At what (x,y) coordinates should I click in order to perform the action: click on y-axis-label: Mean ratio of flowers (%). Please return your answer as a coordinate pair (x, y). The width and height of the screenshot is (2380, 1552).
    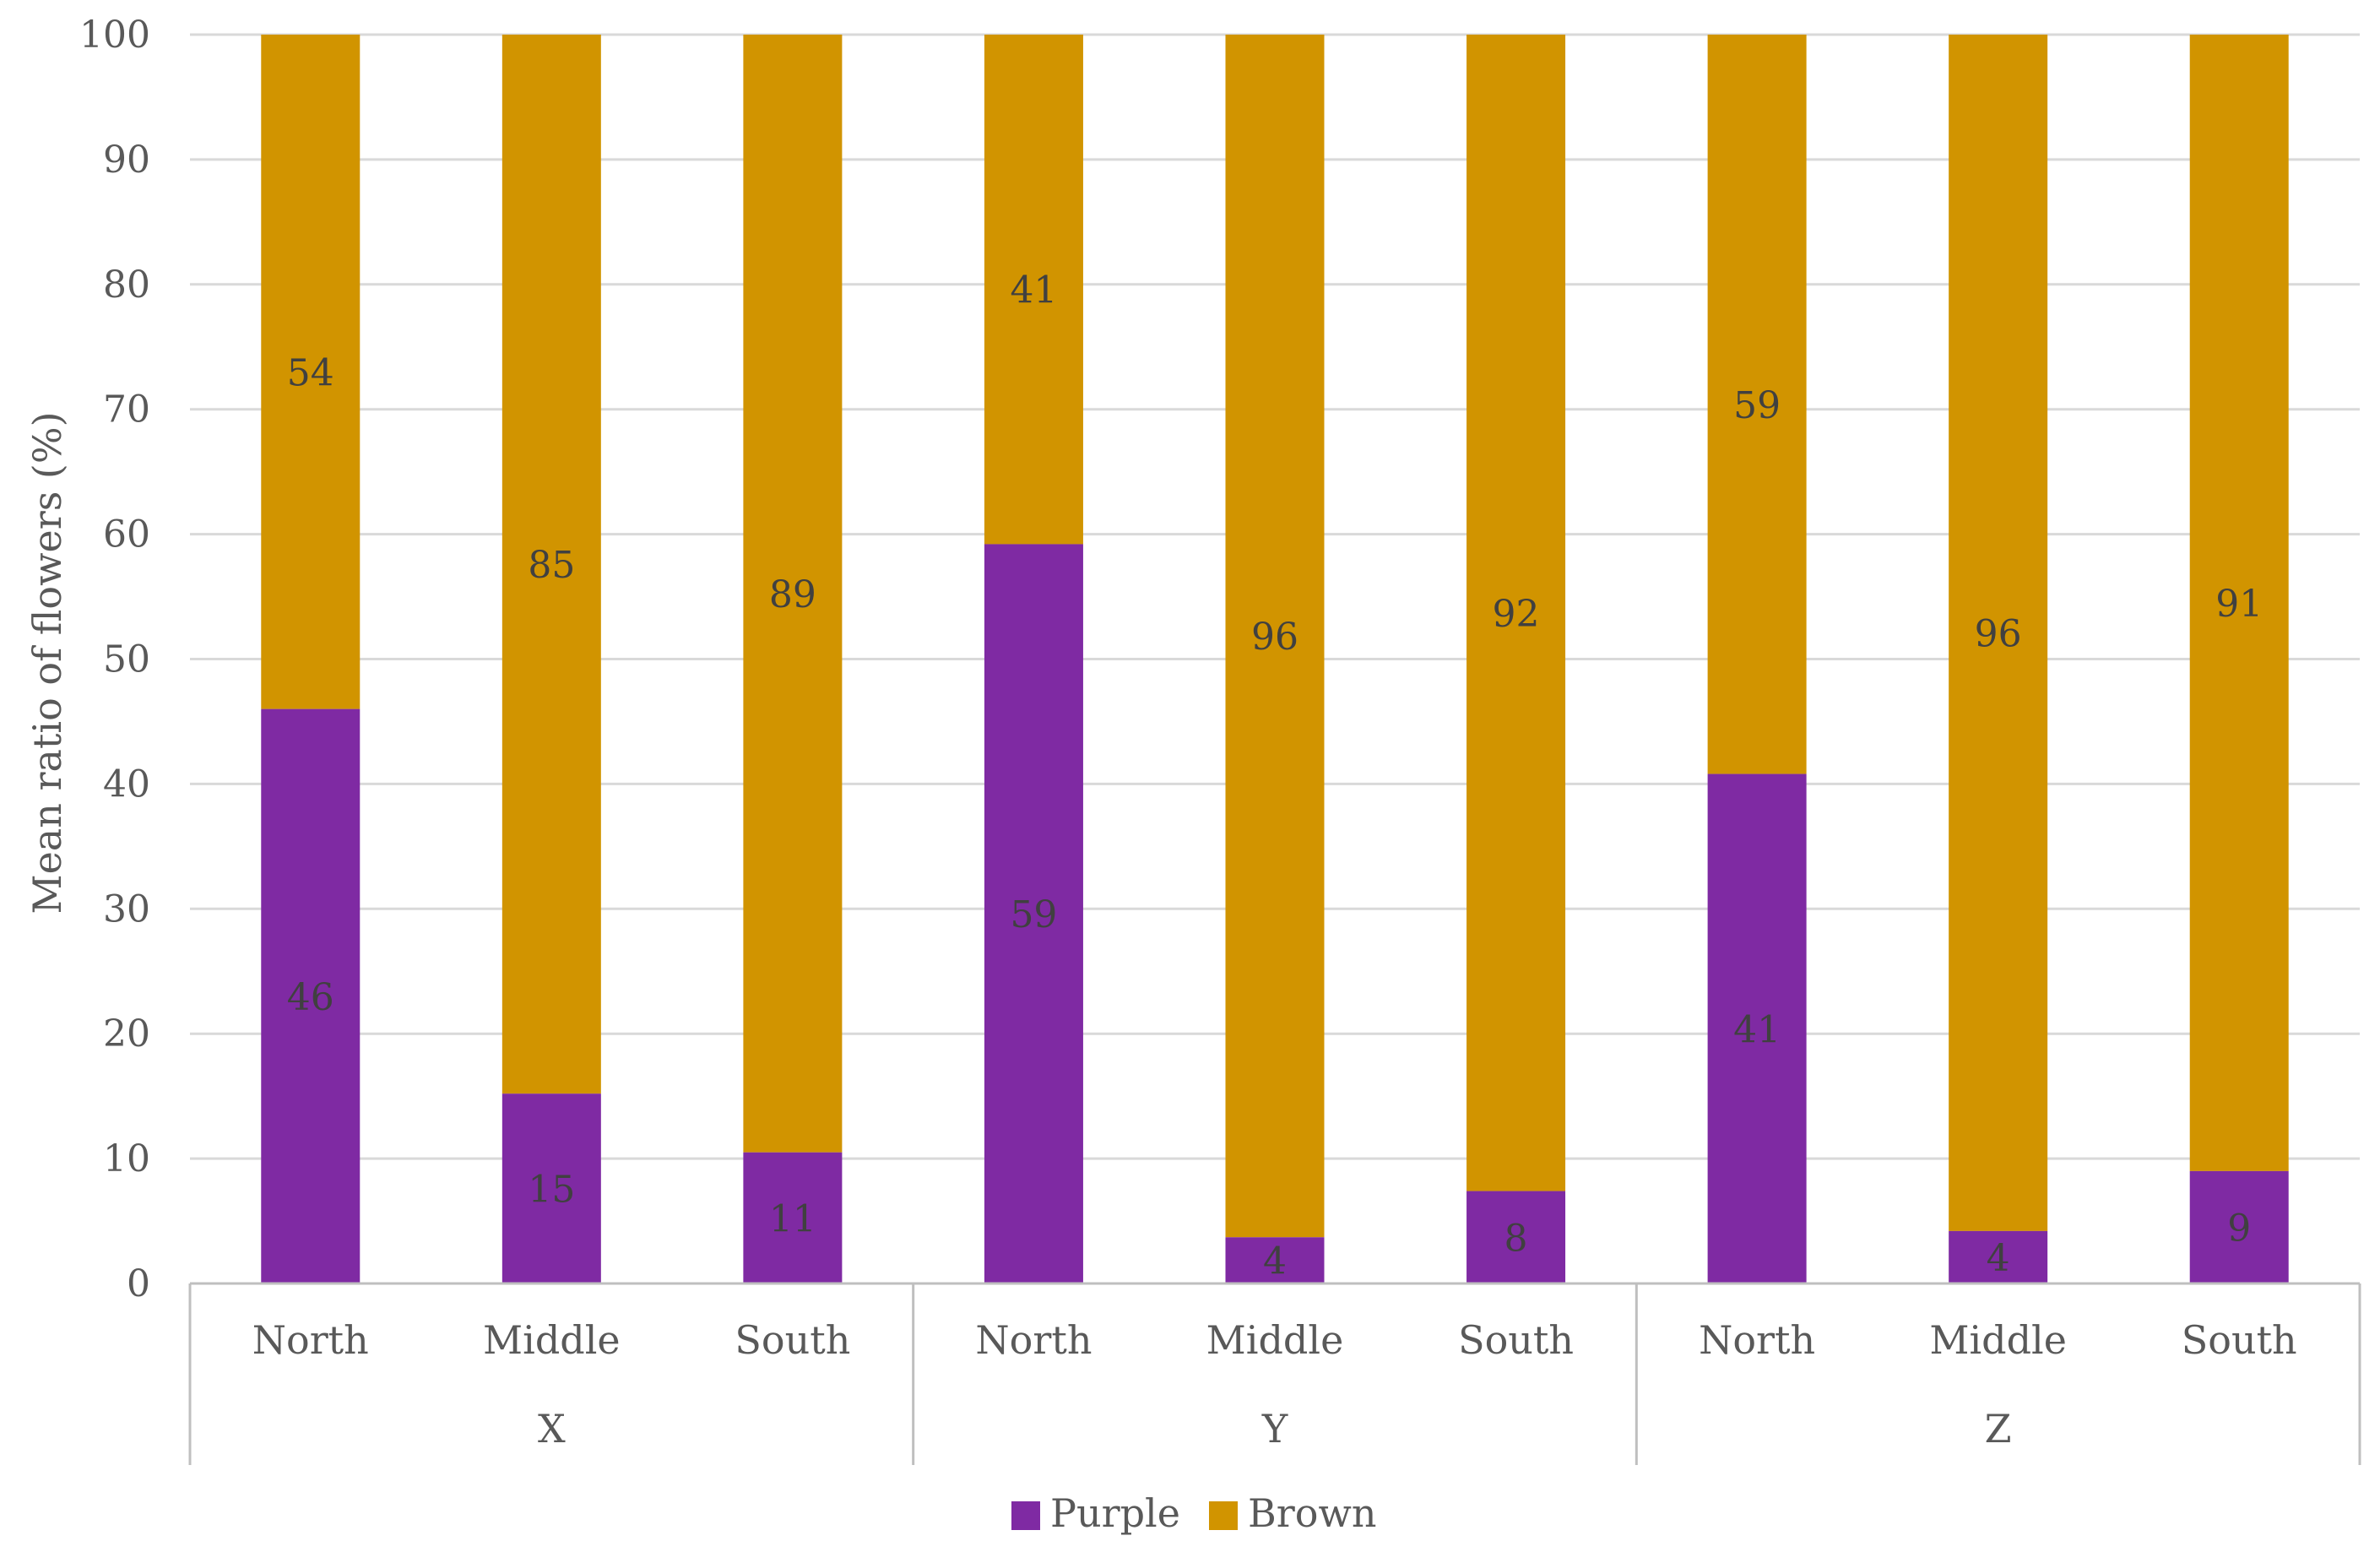
    Looking at the image, I should click on (47, 662).